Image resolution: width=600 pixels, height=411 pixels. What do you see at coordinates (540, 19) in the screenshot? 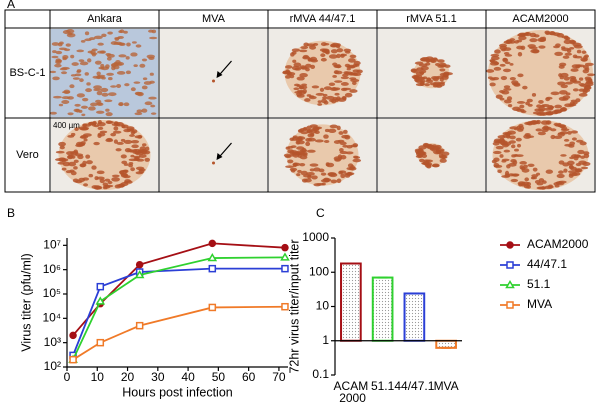
I see `column-header: ACAM2000` at bounding box center [540, 19].